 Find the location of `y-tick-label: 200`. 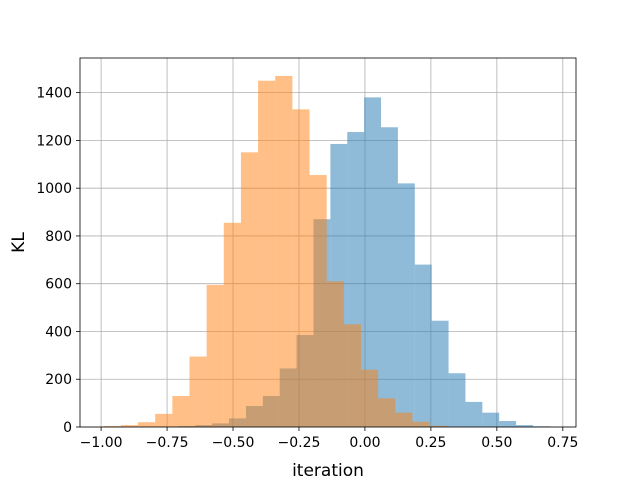

y-tick-label: 200 is located at coordinates (58, 380).